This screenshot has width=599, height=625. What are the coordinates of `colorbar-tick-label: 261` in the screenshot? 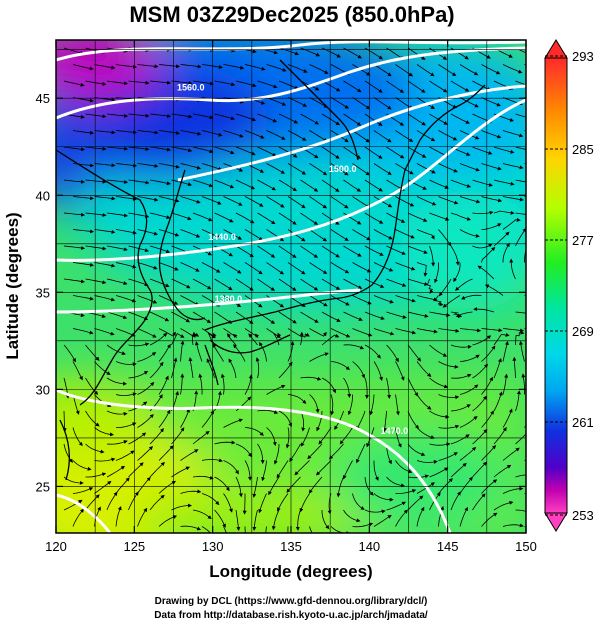 It's located at (583, 422).